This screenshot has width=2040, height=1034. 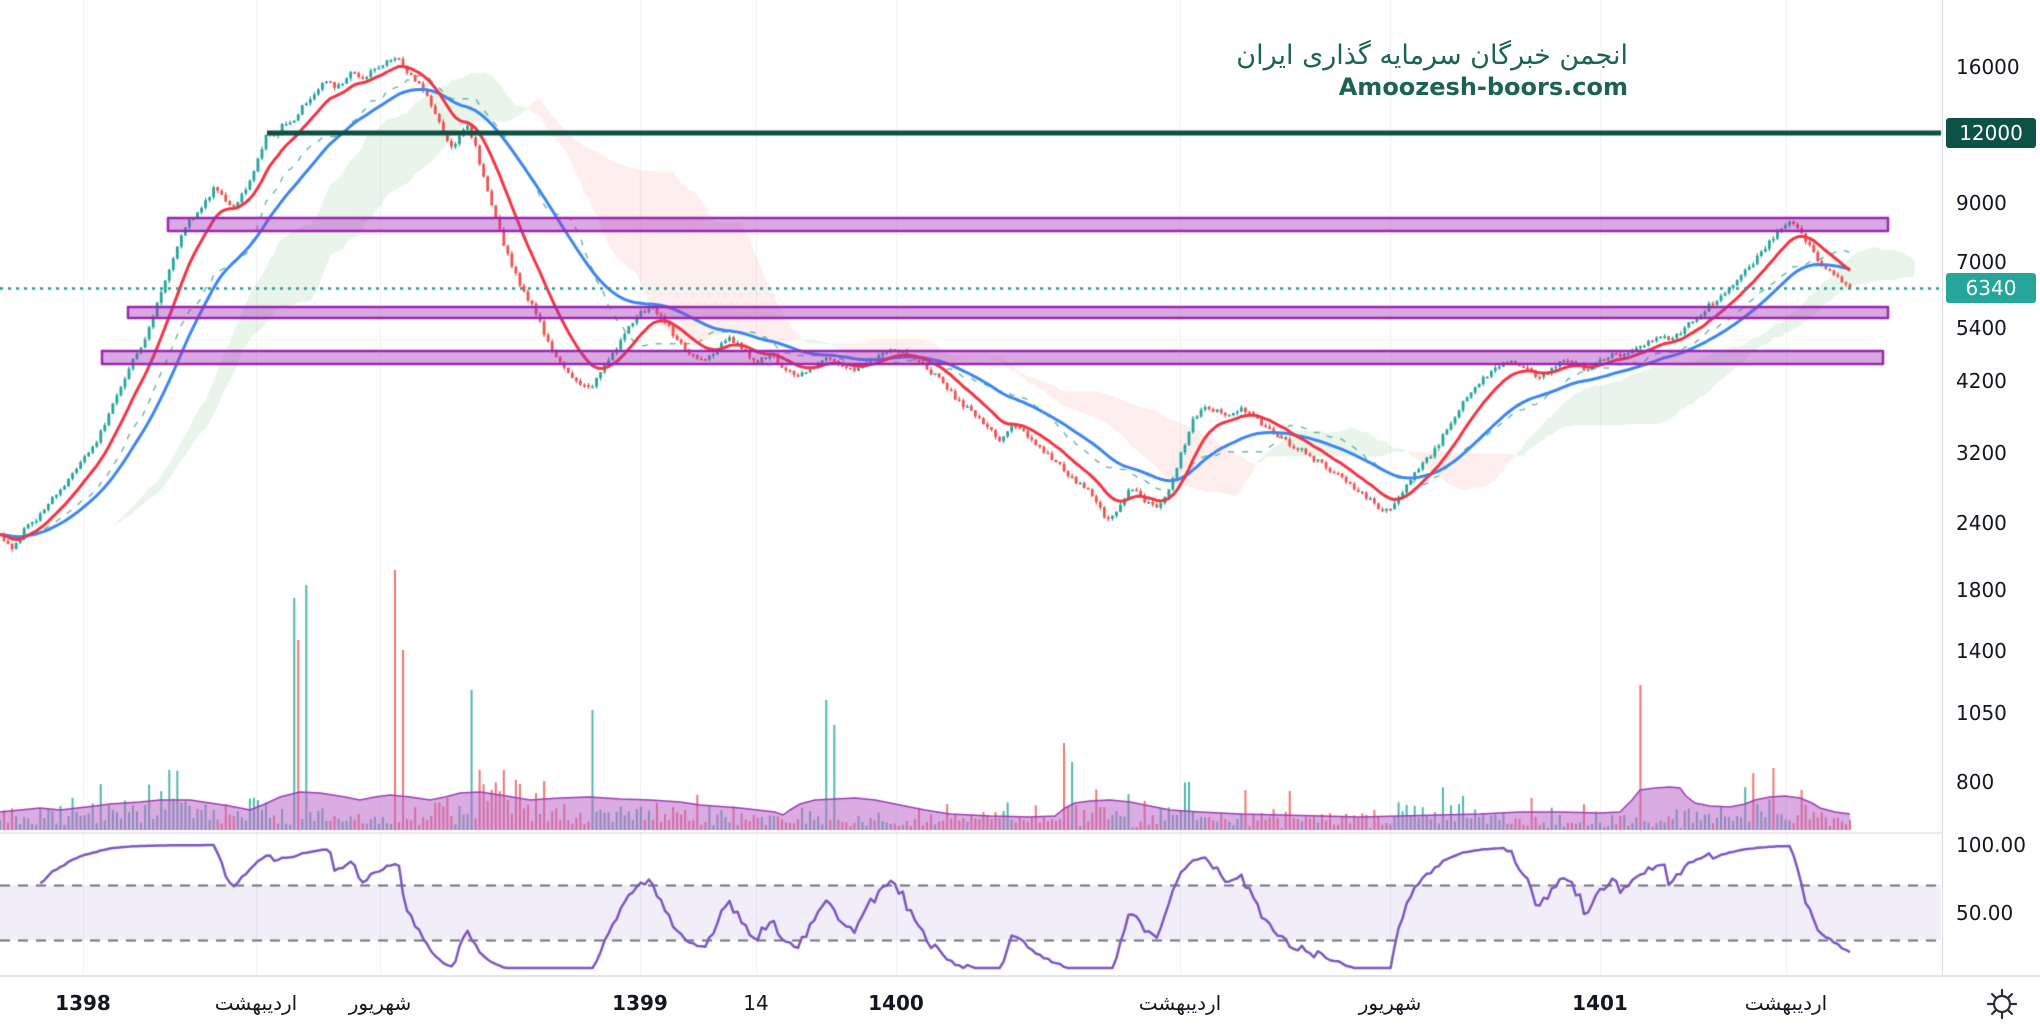 I want to click on price-badge-6340: 6340, so click(x=1991, y=288).